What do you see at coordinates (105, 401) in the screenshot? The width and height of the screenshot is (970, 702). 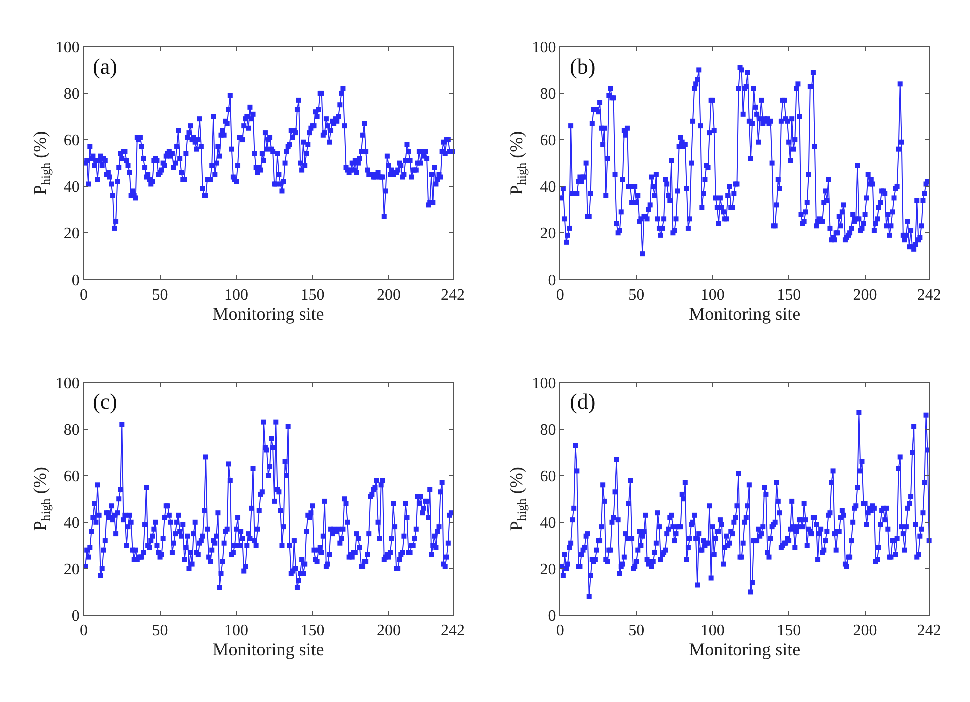 I see `annotation: (c)` at bounding box center [105, 401].